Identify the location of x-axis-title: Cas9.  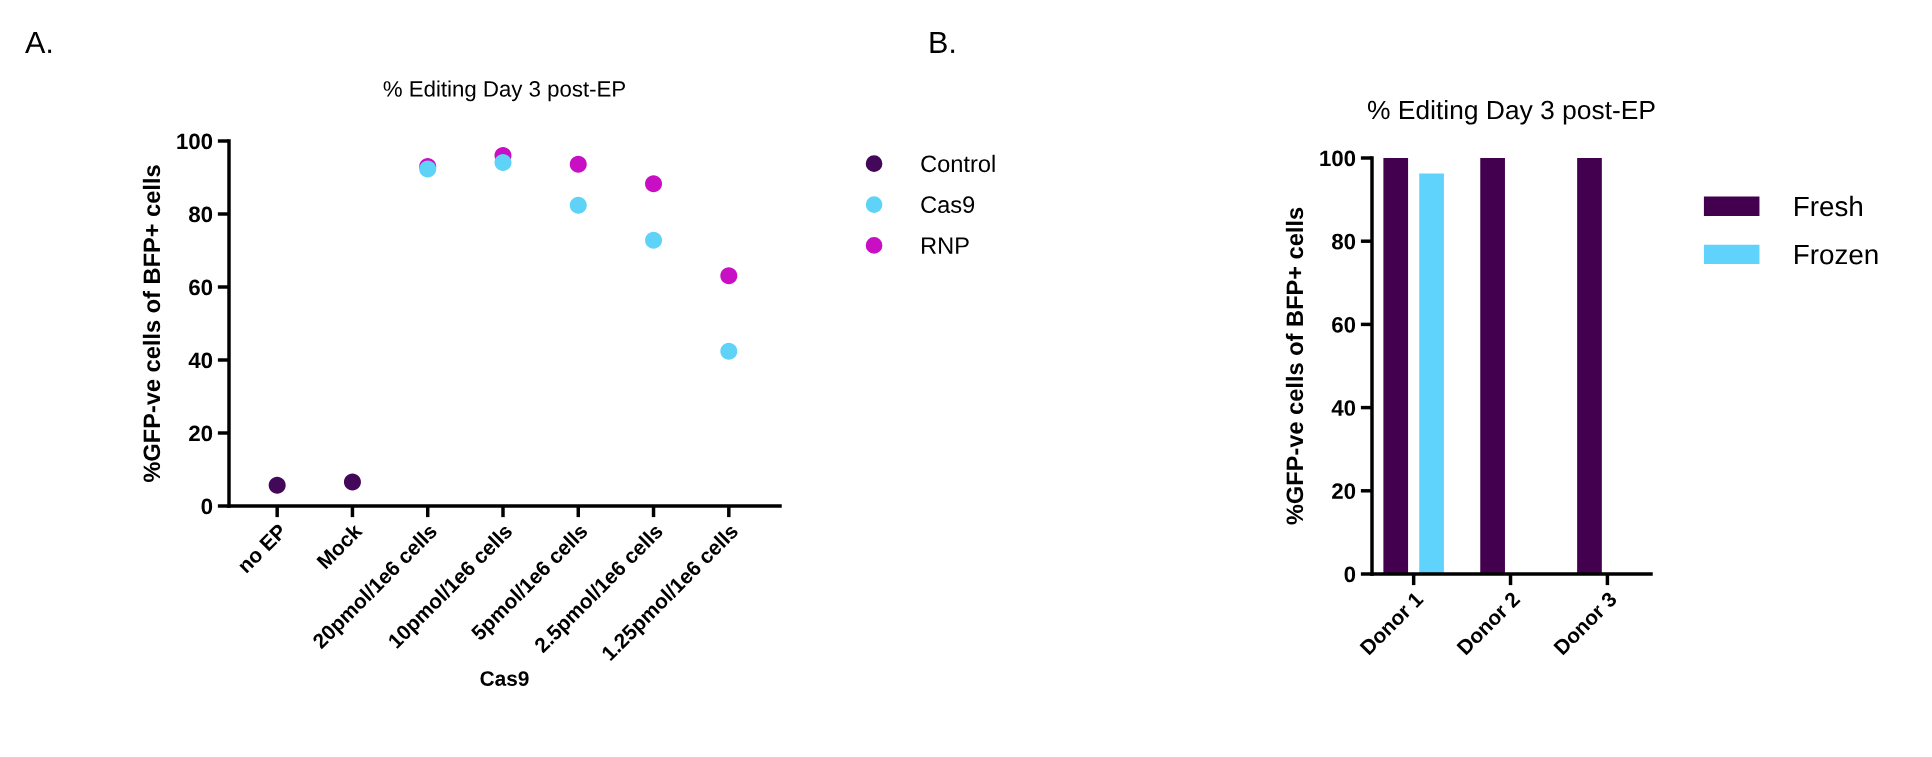
(504, 678).